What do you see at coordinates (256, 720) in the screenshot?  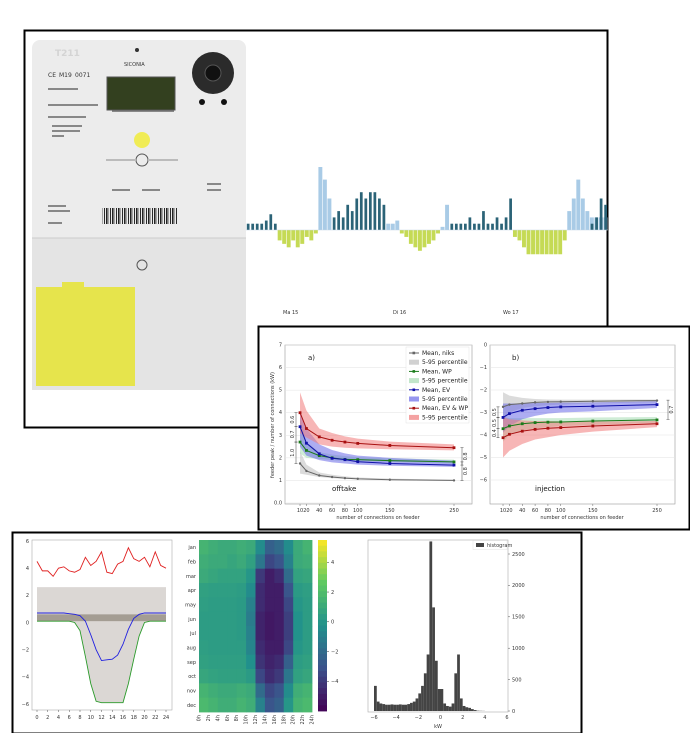 I see `hour-label: 12h` at bounding box center [256, 720].